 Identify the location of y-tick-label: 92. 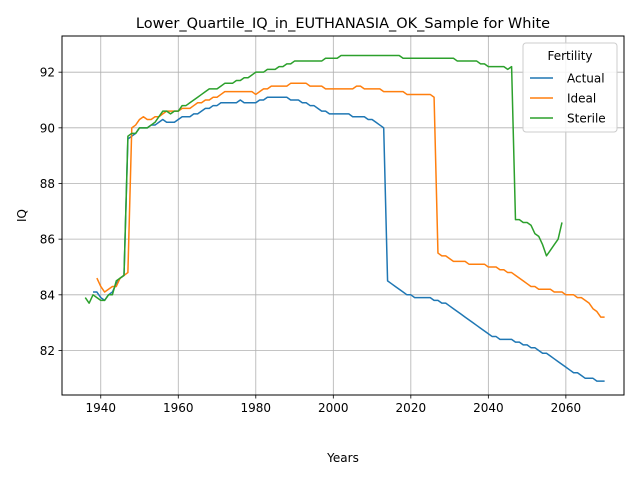
(47, 73).